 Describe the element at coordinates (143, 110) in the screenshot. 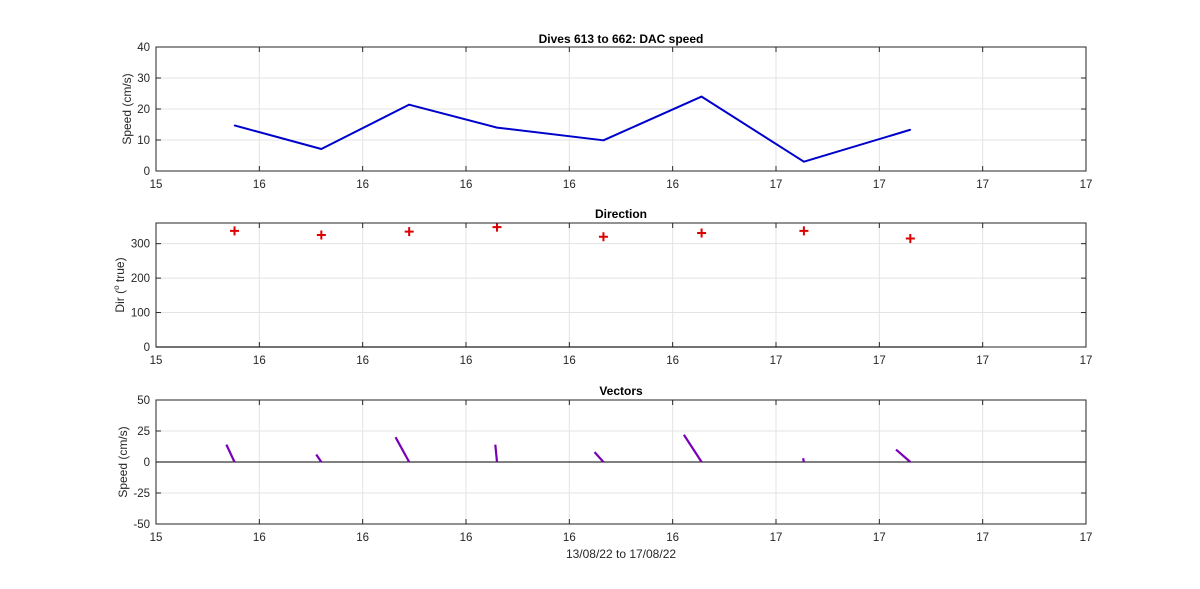

I see `y-tick-label: 20` at that location.